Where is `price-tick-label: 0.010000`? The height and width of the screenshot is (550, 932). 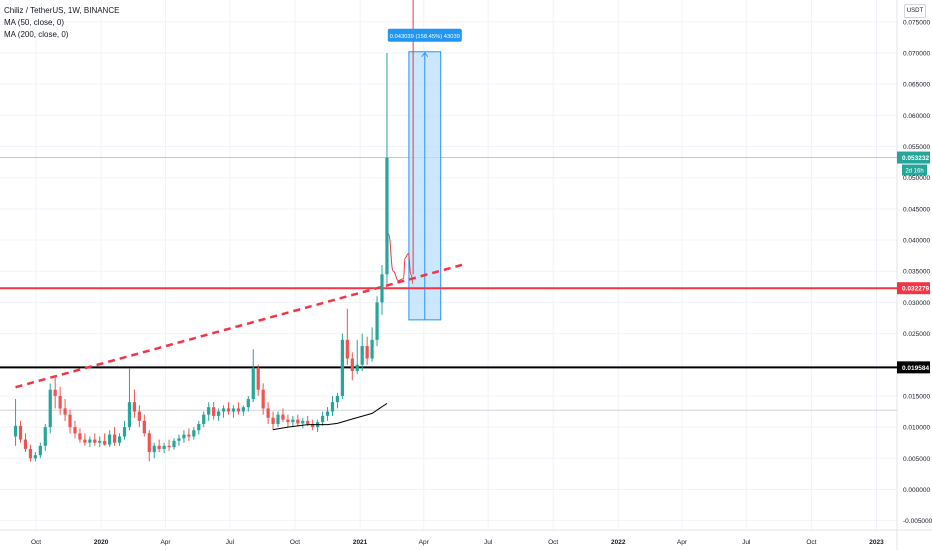 price-tick-label: 0.010000 is located at coordinates (916, 428).